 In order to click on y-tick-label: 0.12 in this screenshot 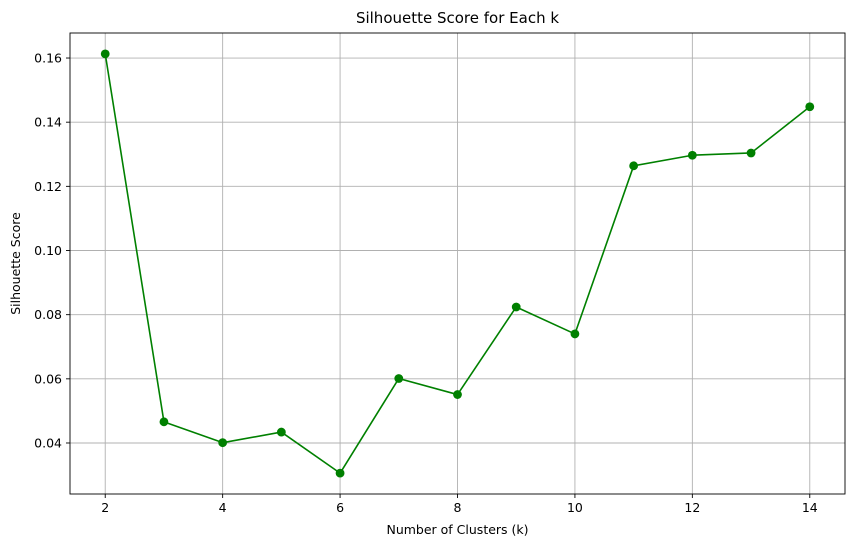, I will do `click(48, 186)`.